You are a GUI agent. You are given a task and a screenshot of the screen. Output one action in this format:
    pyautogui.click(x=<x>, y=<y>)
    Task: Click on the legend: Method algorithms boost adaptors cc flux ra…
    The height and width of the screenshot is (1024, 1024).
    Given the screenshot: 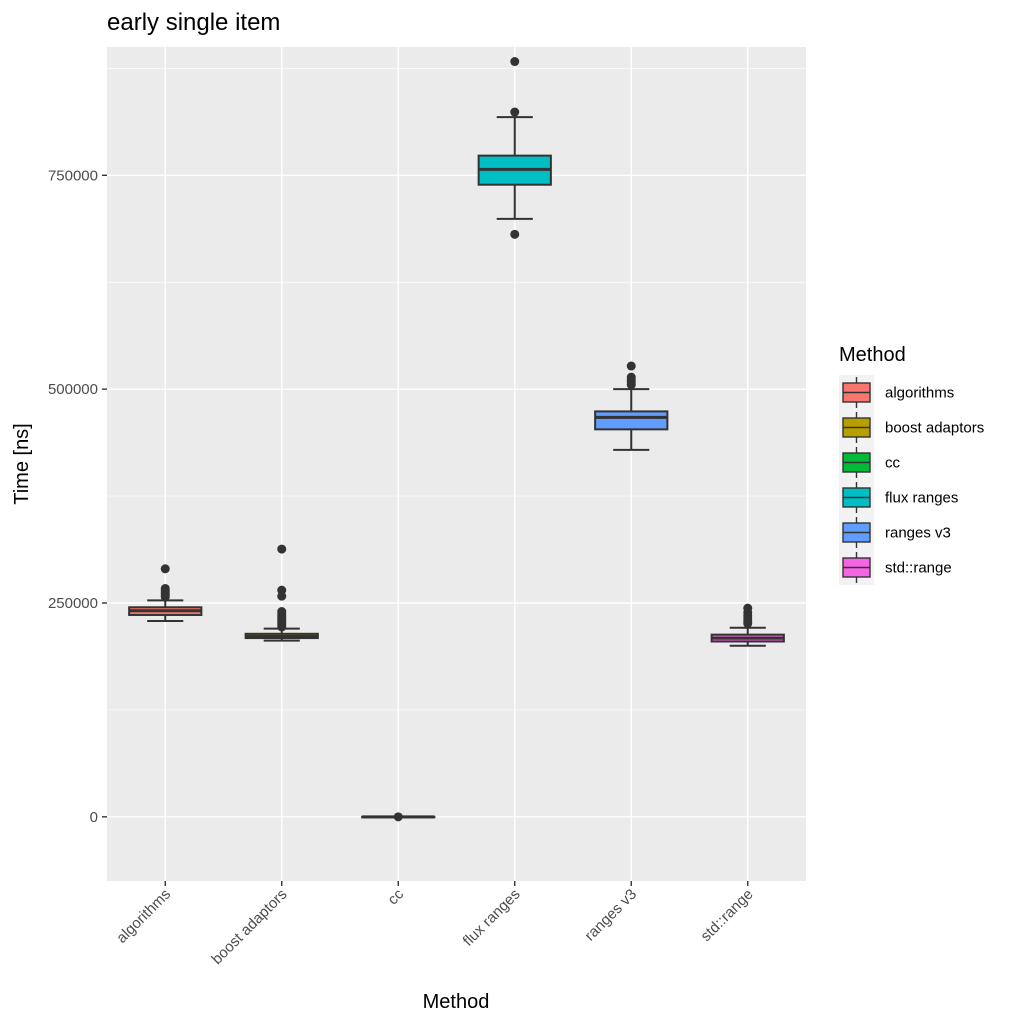 What is the action you would take?
    pyautogui.click(x=911, y=464)
    